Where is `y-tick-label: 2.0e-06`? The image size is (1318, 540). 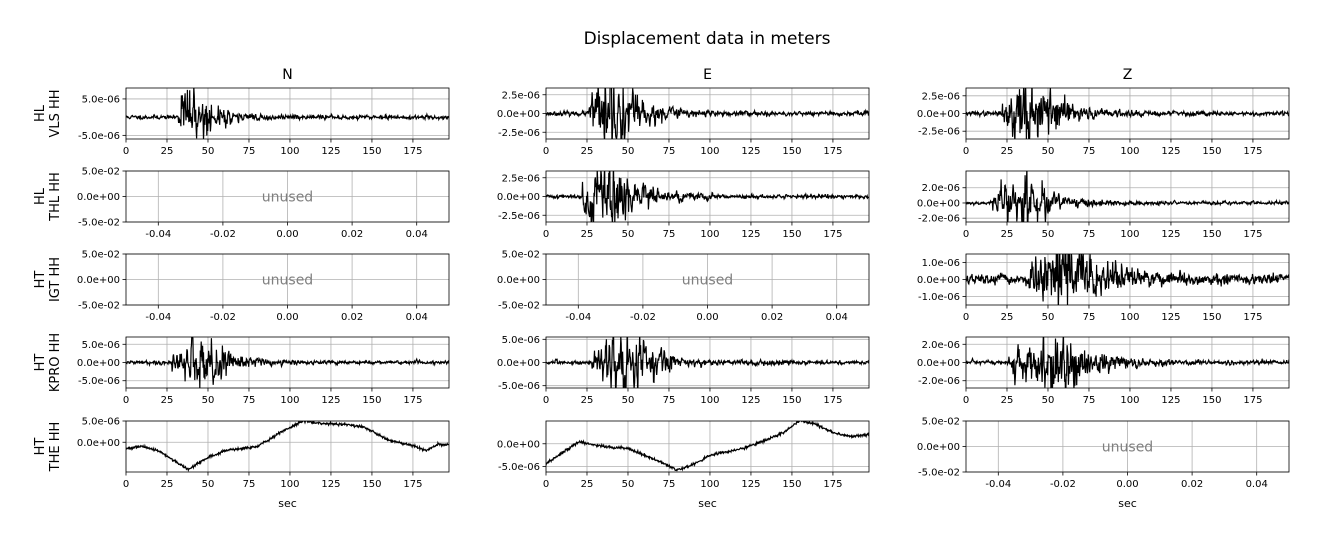 y-tick-label: 2.0e-06 is located at coordinates (941, 188).